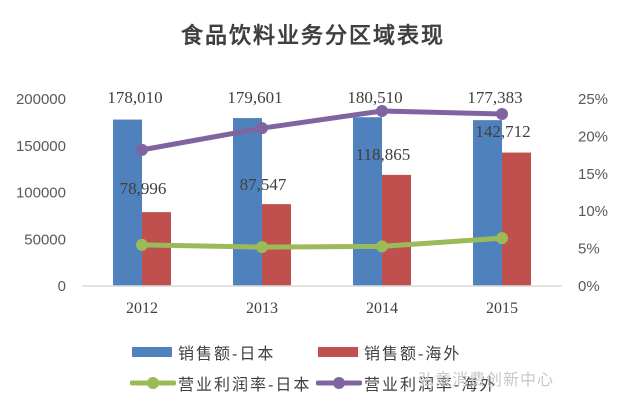 The width and height of the screenshot is (626, 409). I want to click on y-right-tick-label: 5%, so click(589, 249).